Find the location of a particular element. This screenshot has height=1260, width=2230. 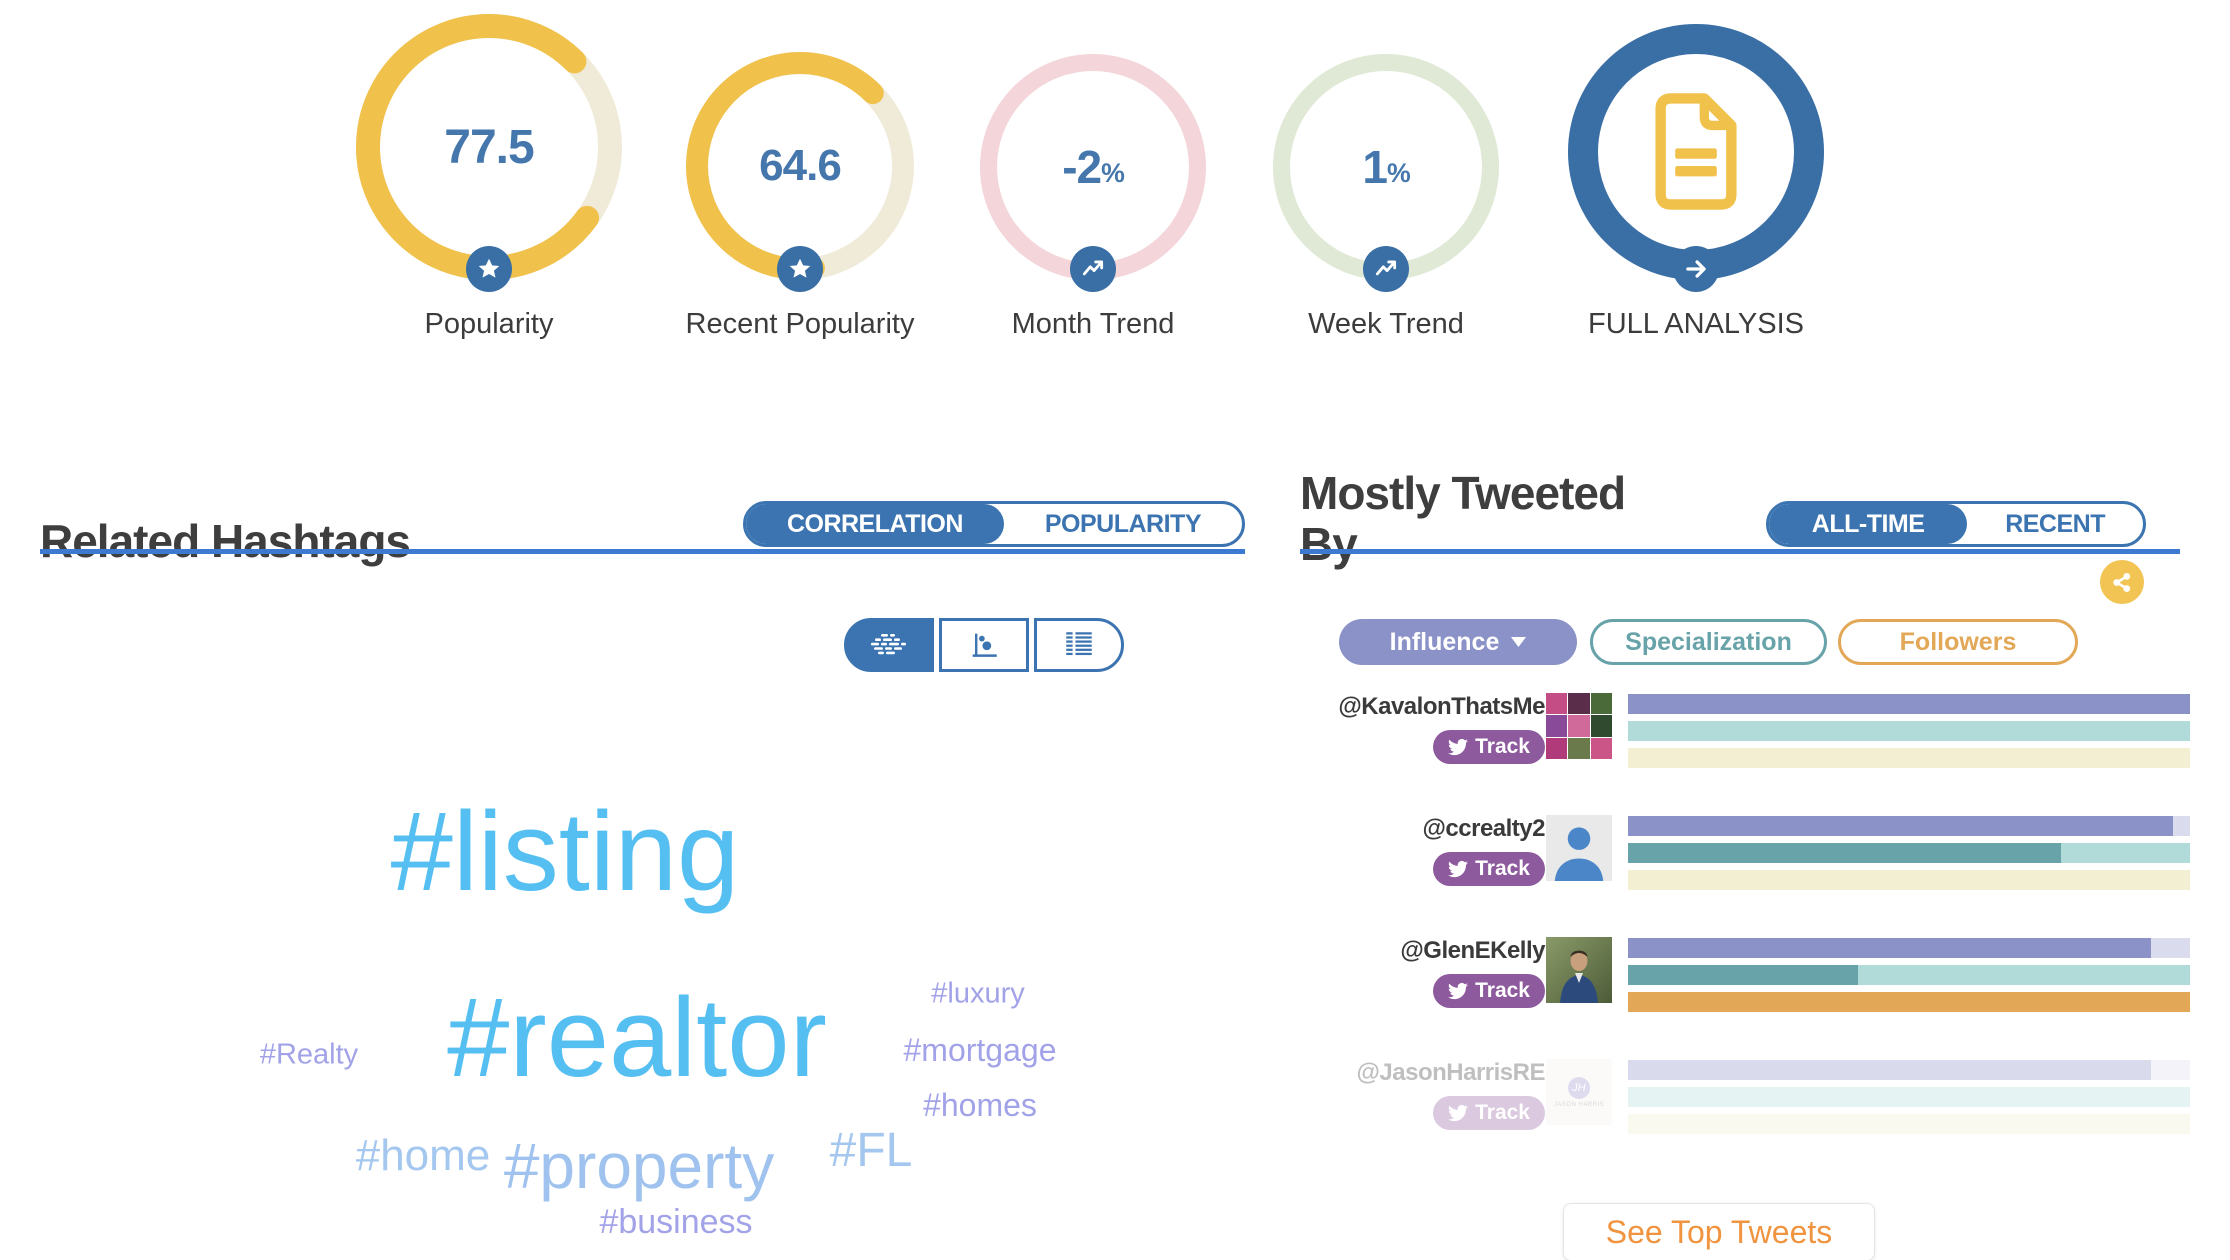

scatter-chart-icon is located at coordinates (984, 645).